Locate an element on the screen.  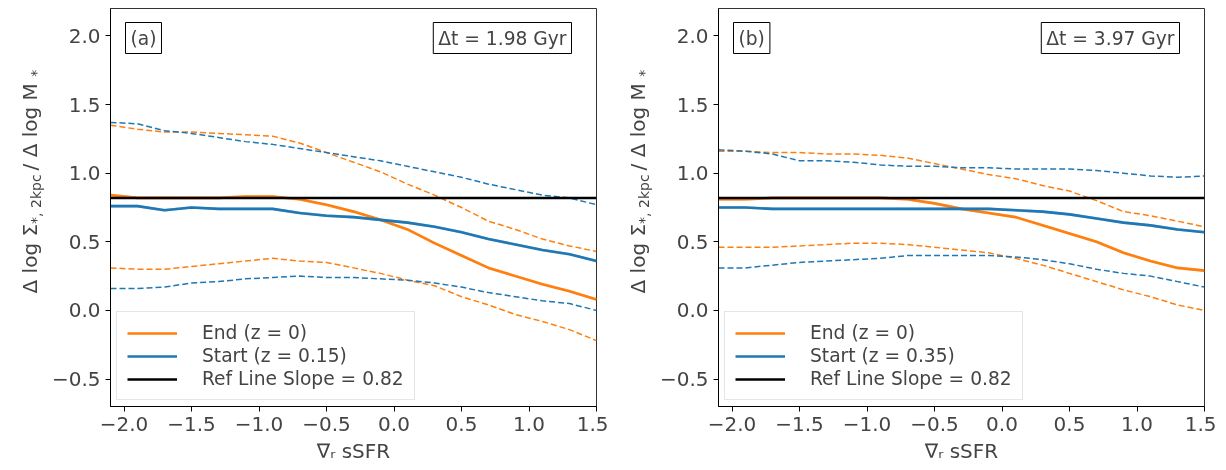
annotation: Δt = 1.98 Gyr is located at coordinates (502, 38).